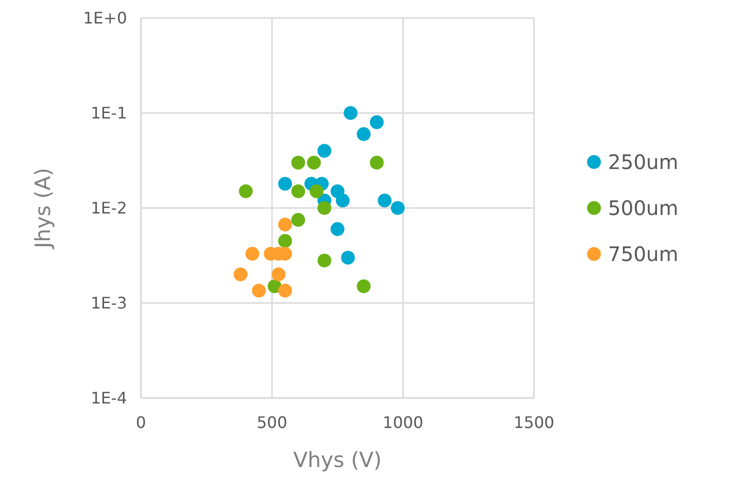  I want to click on y-tick-label: 1E-1, so click(108, 113).